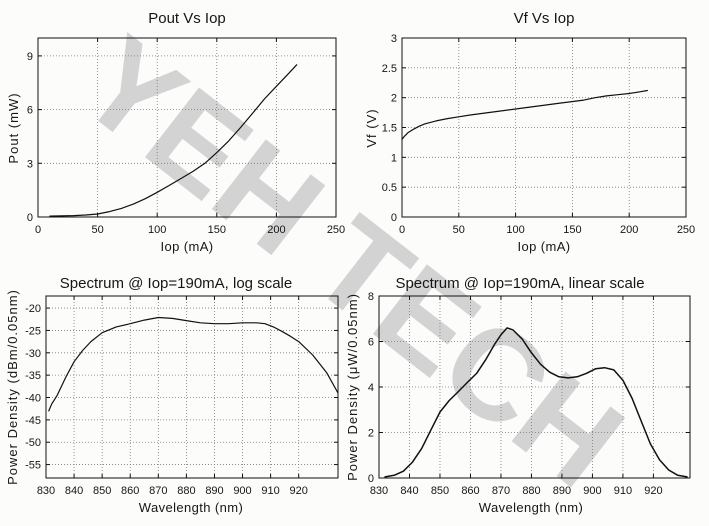  I want to click on y-tick-label: 8, so click(371, 297).